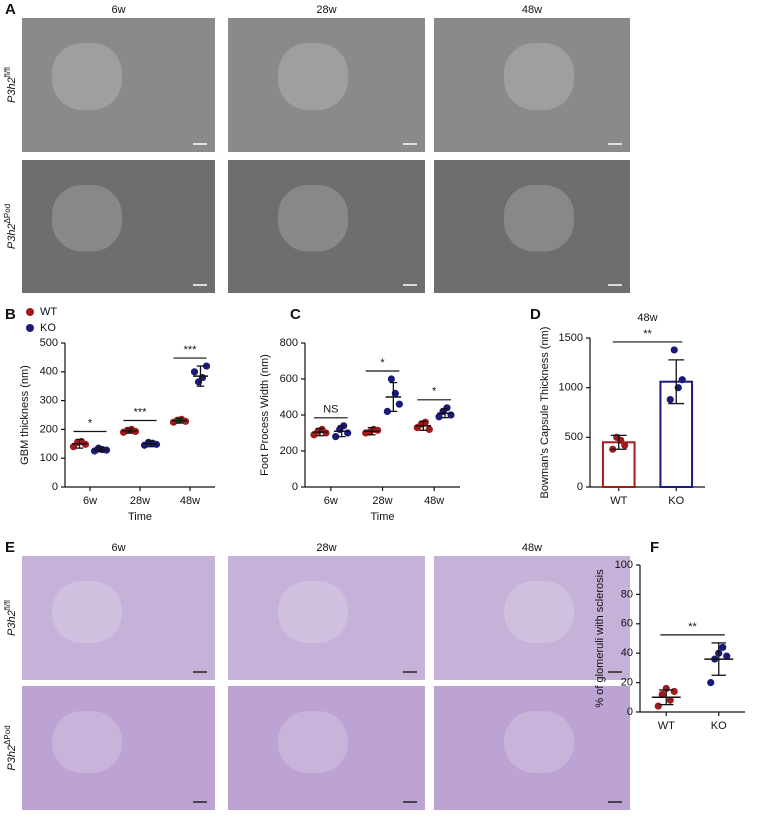  Describe the element at coordinates (545, 413) in the screenshot. I see `y-axis-label: Bowman's Capsule Thickness (nm)` at that location.